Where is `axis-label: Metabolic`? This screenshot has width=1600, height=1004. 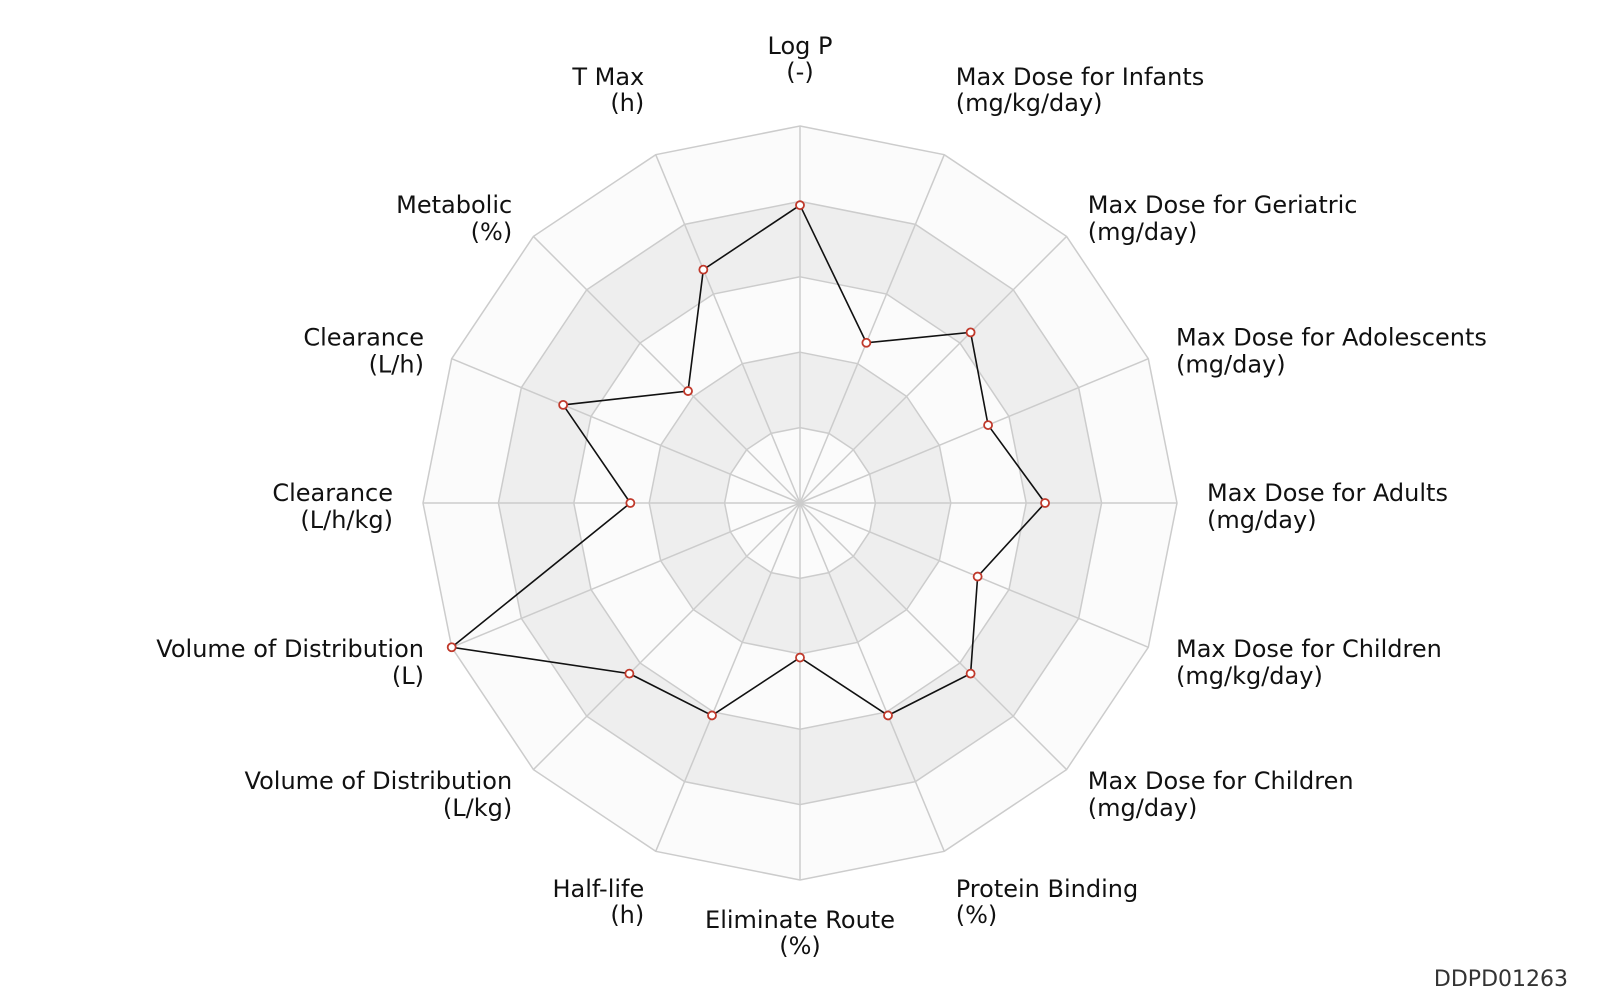
axis-label: Metabolic is located at coordinates (454, 205).